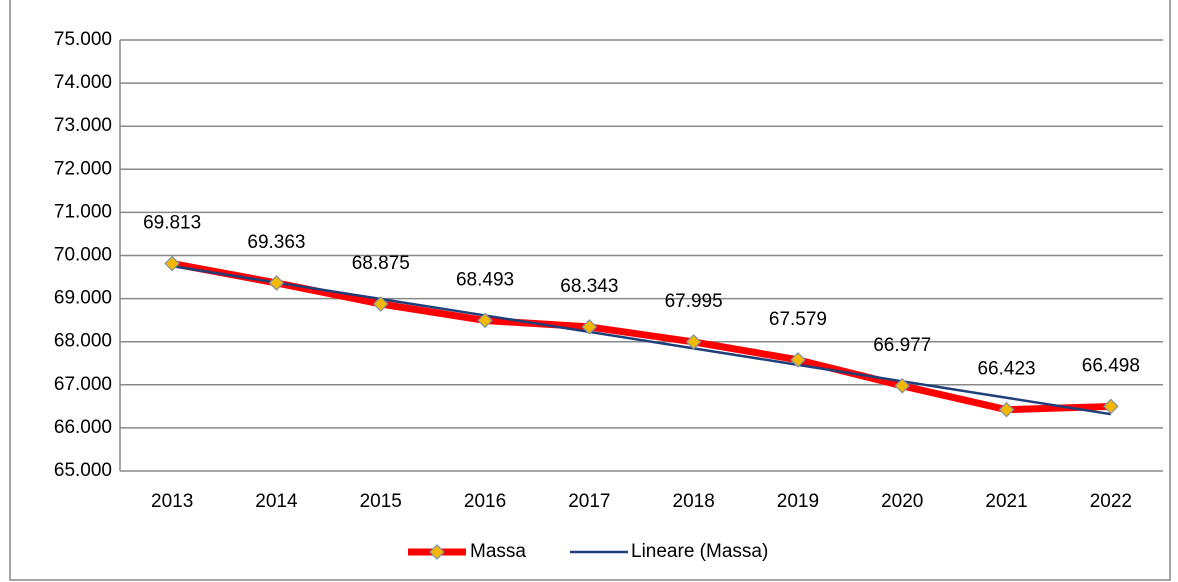  I want to click on x-tick-label: 2020, so click(902, 501).